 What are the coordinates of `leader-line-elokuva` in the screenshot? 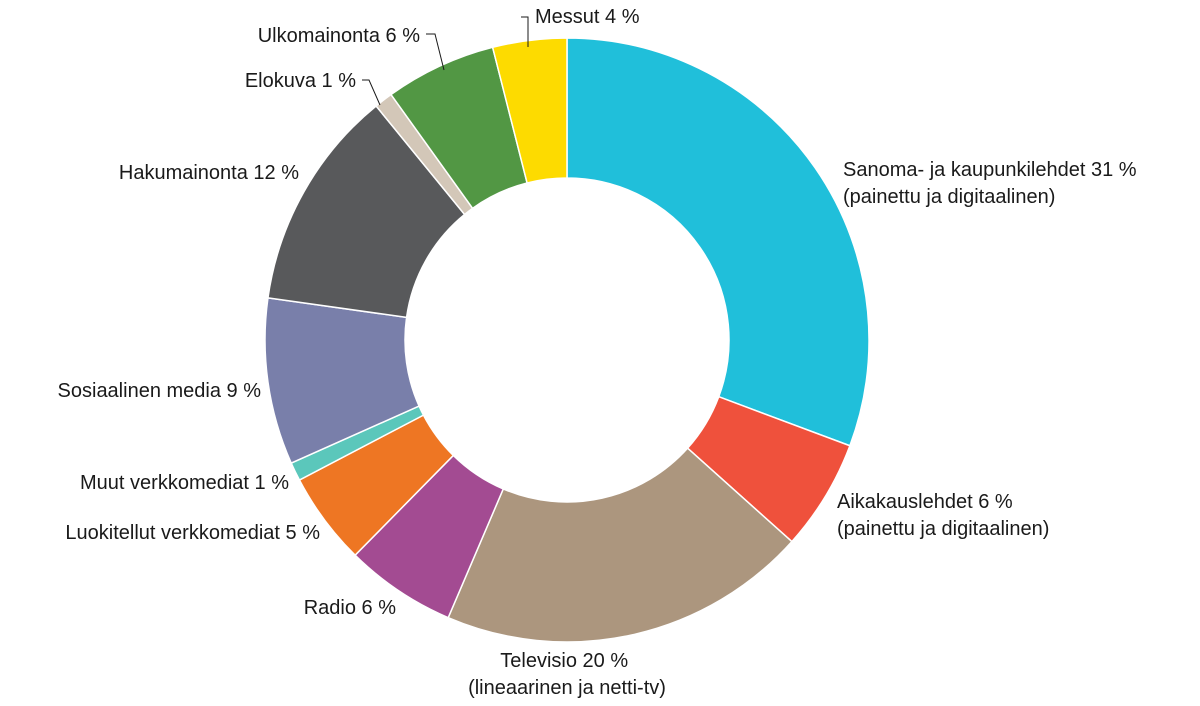 It's located at (371, 92).